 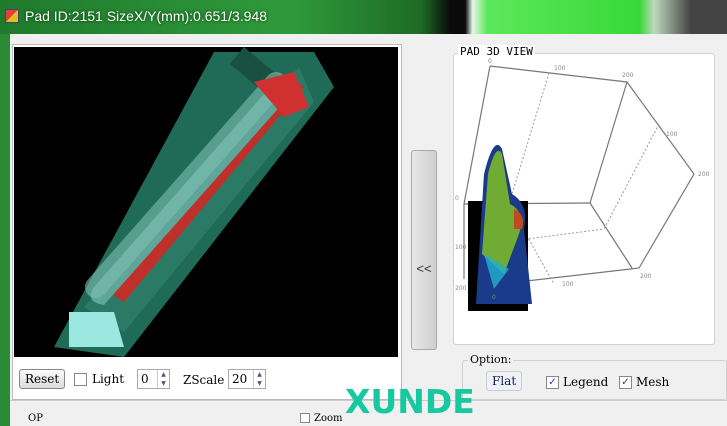 I want to click on tick-bottom-0: 0, so click(x=494, y=297).